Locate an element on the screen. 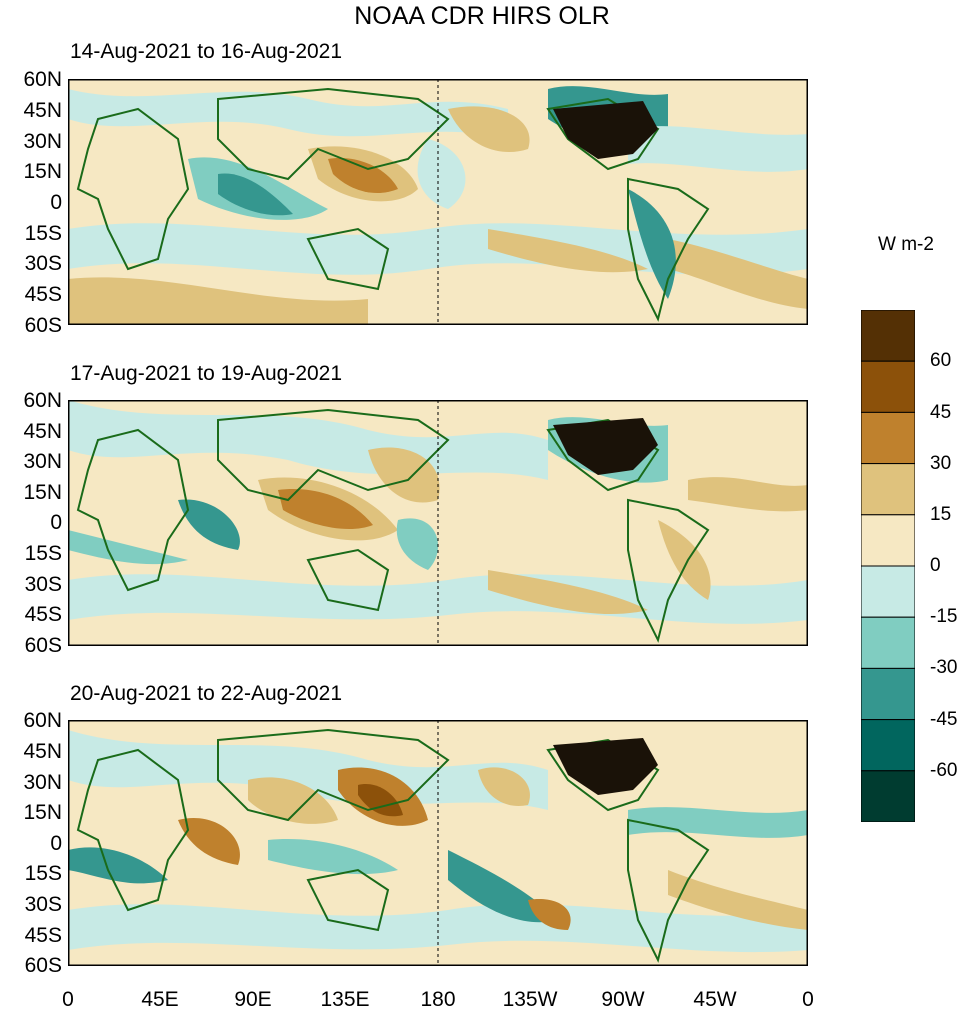  colorbar-label: 30 is located at coordinates (941, 463).